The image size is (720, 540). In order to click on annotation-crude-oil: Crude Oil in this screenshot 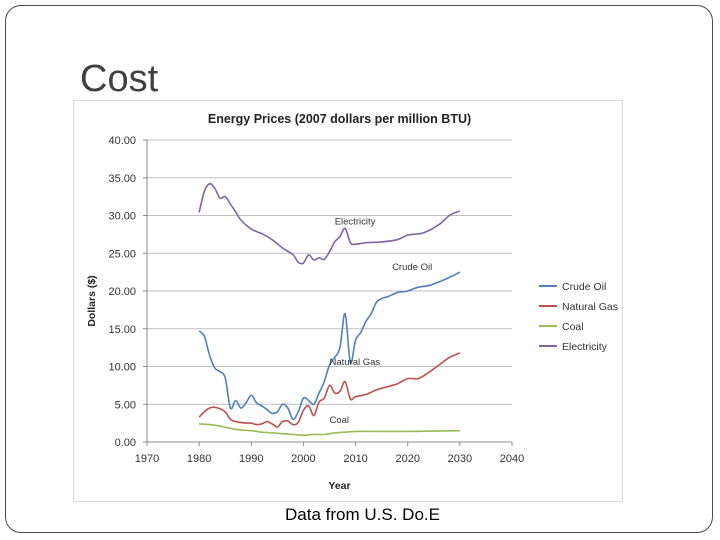, I will do `click(412, 267)`.